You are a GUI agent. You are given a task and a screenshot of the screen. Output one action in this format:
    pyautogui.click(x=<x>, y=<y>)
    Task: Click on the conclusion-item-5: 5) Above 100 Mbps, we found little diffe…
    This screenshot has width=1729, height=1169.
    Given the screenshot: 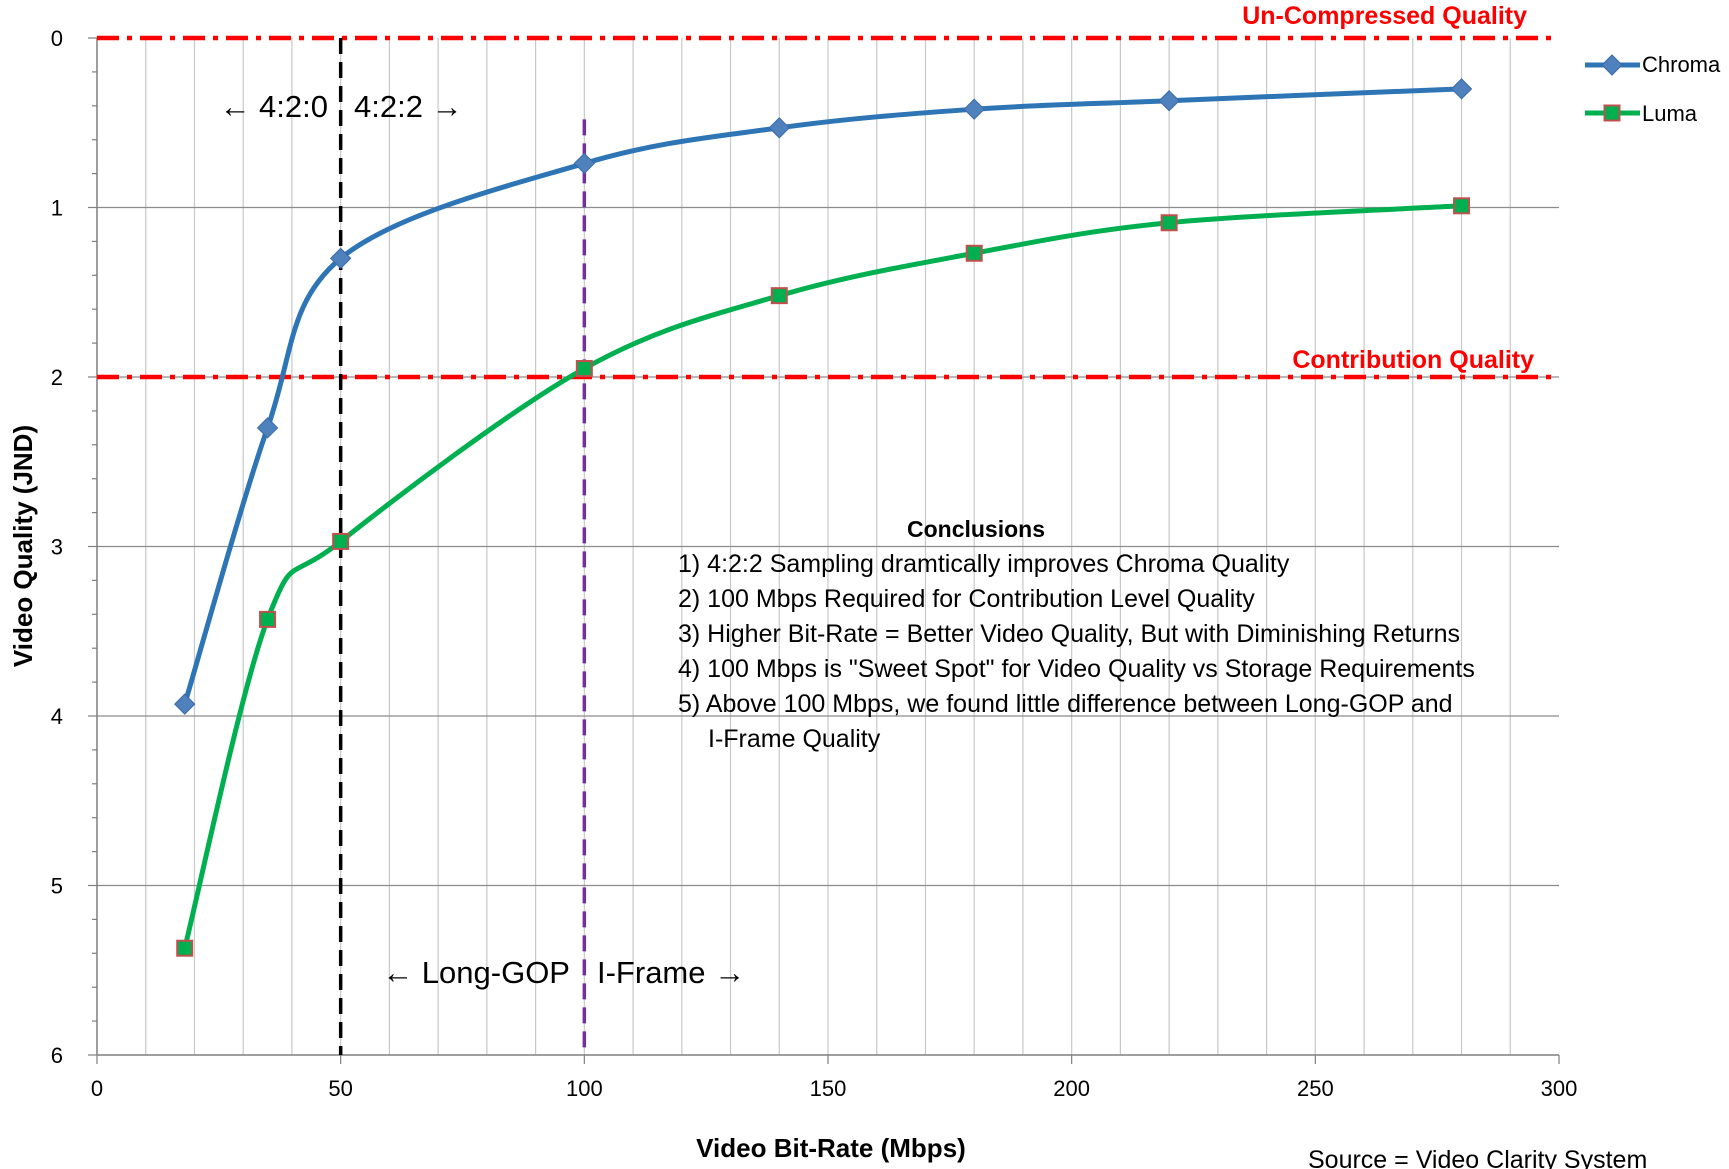 What is the action you would take?
    pyautogui.click(x=1065, y=704)
    